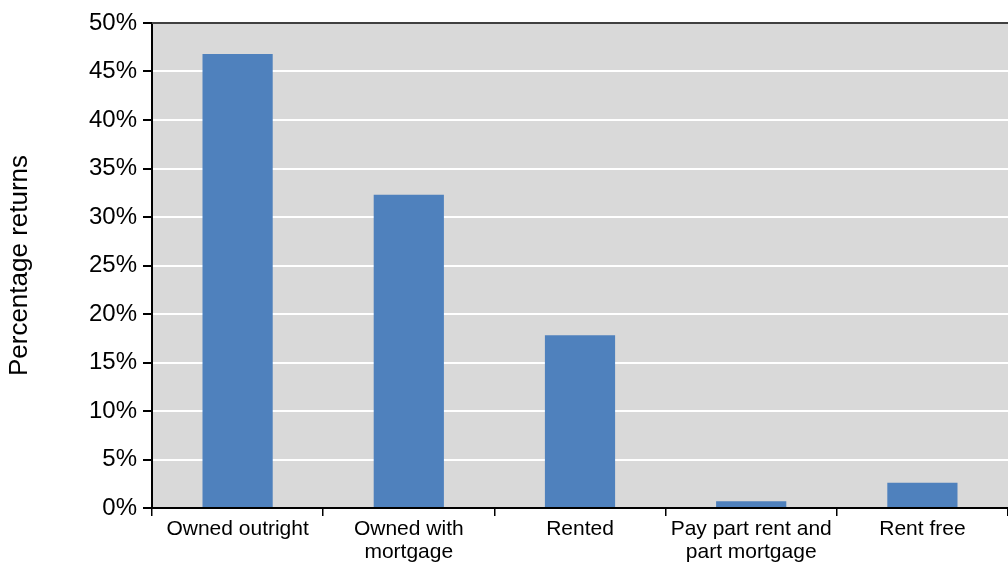 The image size is (1008, 567). Describe the element at coordinates (112, 215) in the screenshot. I see `y-tick-label: 30%` at that location.